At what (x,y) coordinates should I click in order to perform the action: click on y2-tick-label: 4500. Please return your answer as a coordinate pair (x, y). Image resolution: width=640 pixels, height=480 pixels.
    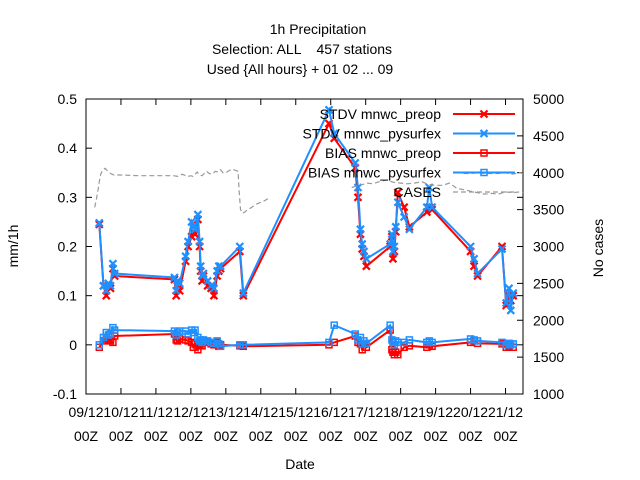
    Looking at the image, I should click on (548, 136).